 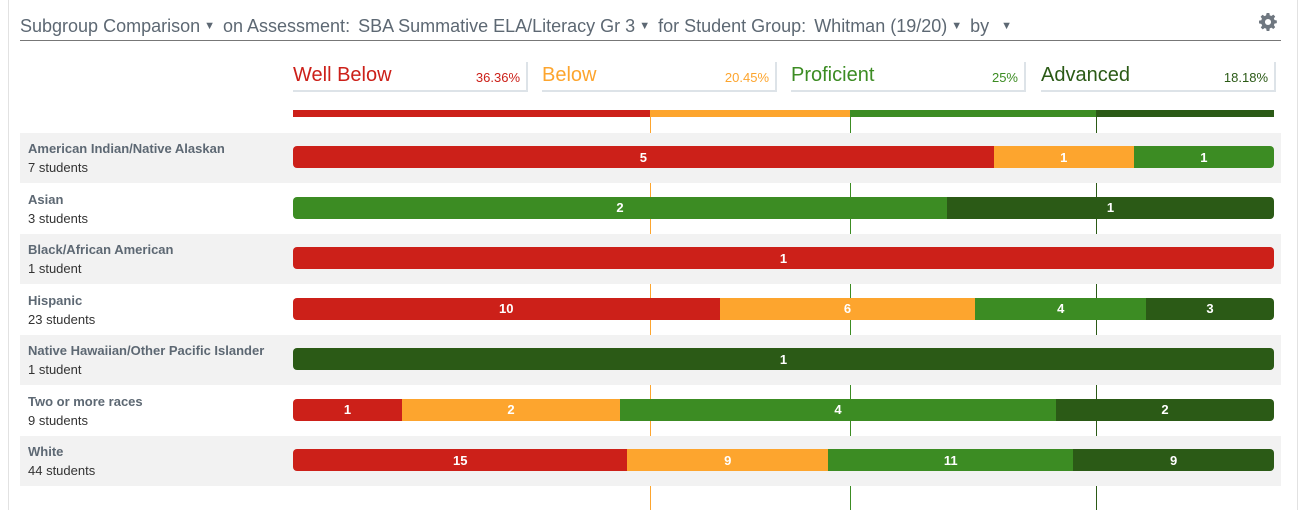 I want to click on group-prefix: for Student Group:, so click(x=732, y=25).